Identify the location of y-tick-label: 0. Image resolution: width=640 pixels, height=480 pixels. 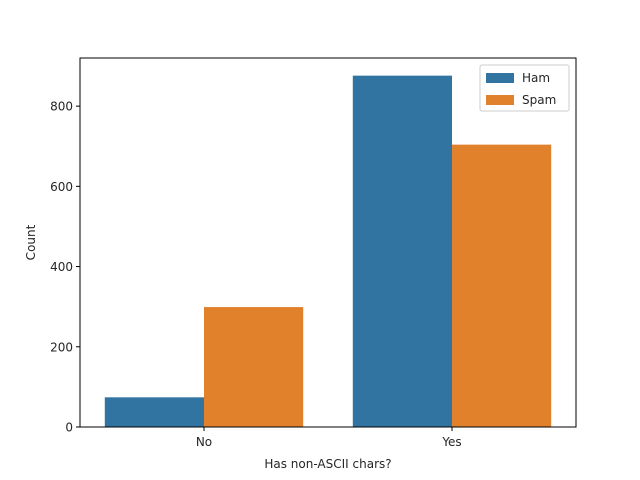
(69, 428).